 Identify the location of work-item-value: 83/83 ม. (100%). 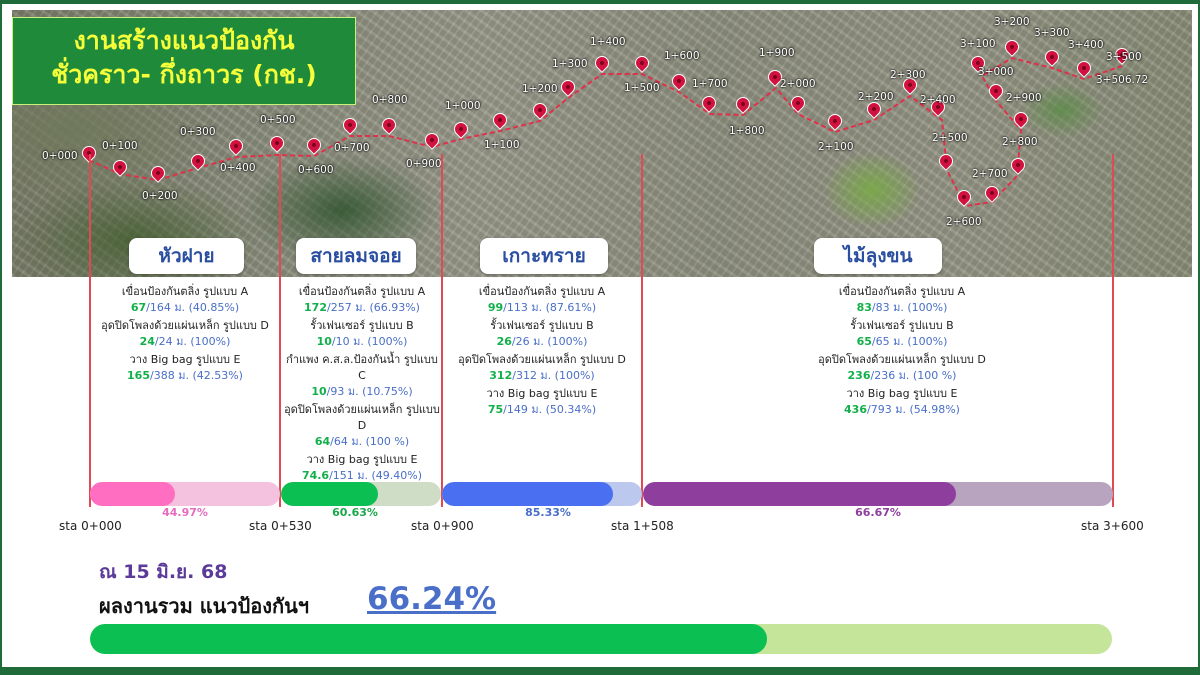
(902, 308).